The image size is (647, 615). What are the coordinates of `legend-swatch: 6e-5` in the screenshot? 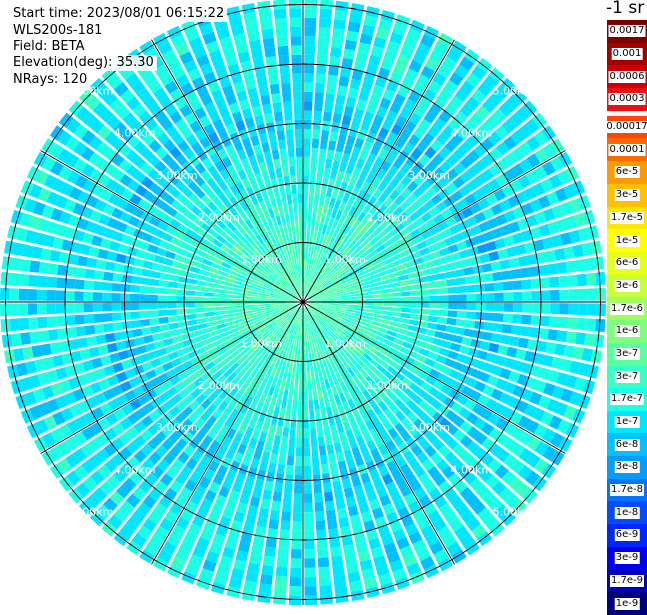 It's located at (627, 172).